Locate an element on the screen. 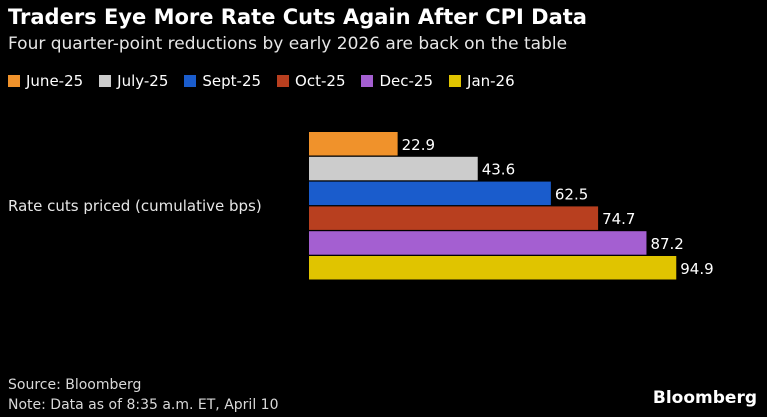  data-label-jan-26: 94.9 is located at coordinates (696, 269).